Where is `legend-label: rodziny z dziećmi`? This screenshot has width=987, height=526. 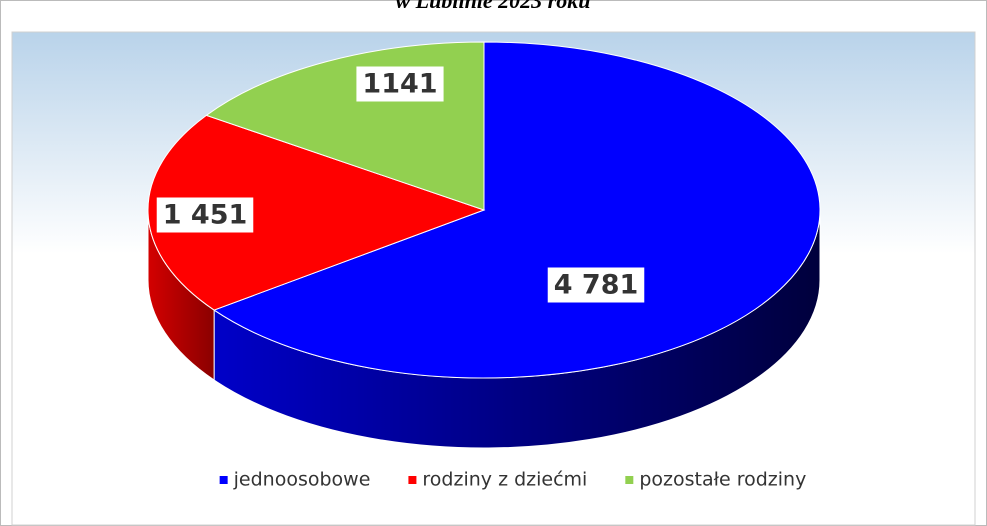
legend-label: rodziny z dziećmi is located at coordinates (504, 480).